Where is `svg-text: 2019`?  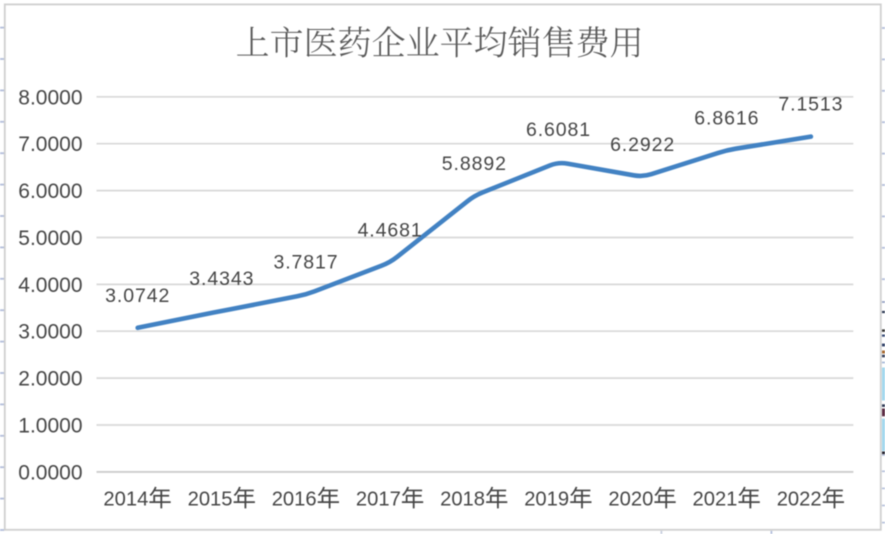
svg-text: 2019 is located at coordinates (546, 499).